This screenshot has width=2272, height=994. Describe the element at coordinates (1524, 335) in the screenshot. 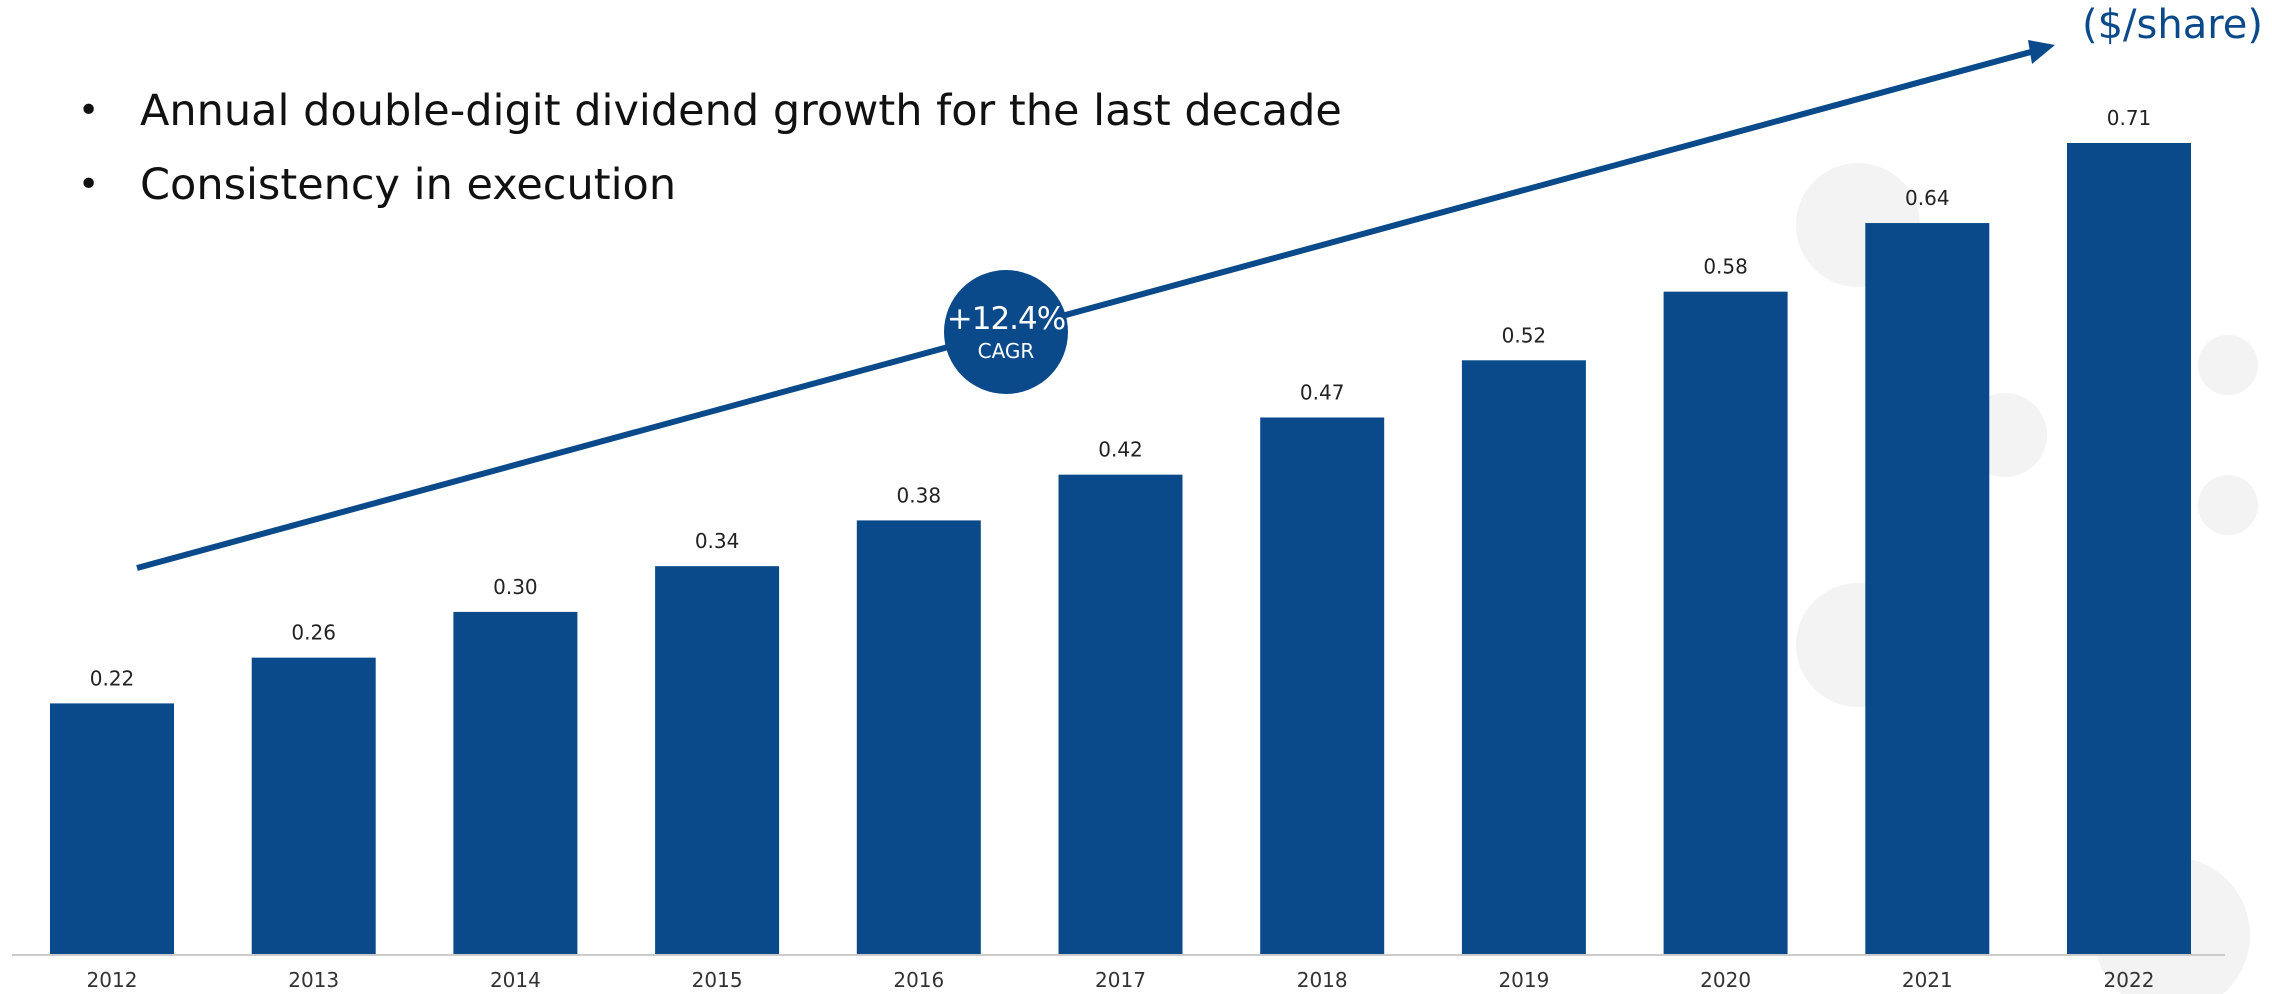

I see `data-label-2019: 0.52` at that location.